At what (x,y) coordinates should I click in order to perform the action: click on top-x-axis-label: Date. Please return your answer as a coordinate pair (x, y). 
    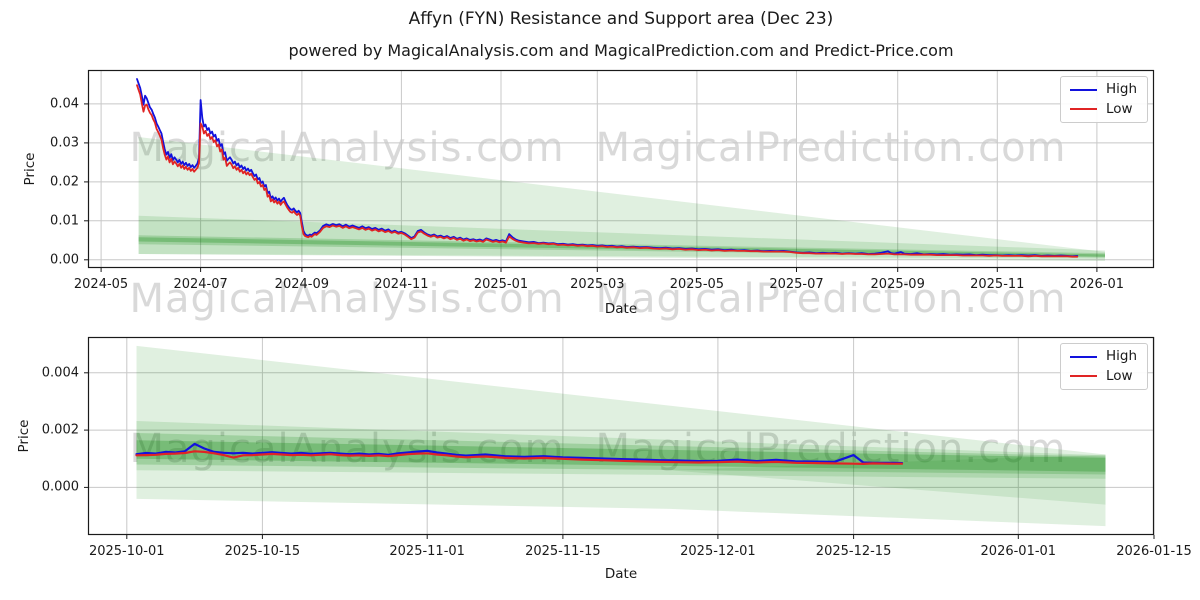
    Looking at the image, I should click on (621, 309).